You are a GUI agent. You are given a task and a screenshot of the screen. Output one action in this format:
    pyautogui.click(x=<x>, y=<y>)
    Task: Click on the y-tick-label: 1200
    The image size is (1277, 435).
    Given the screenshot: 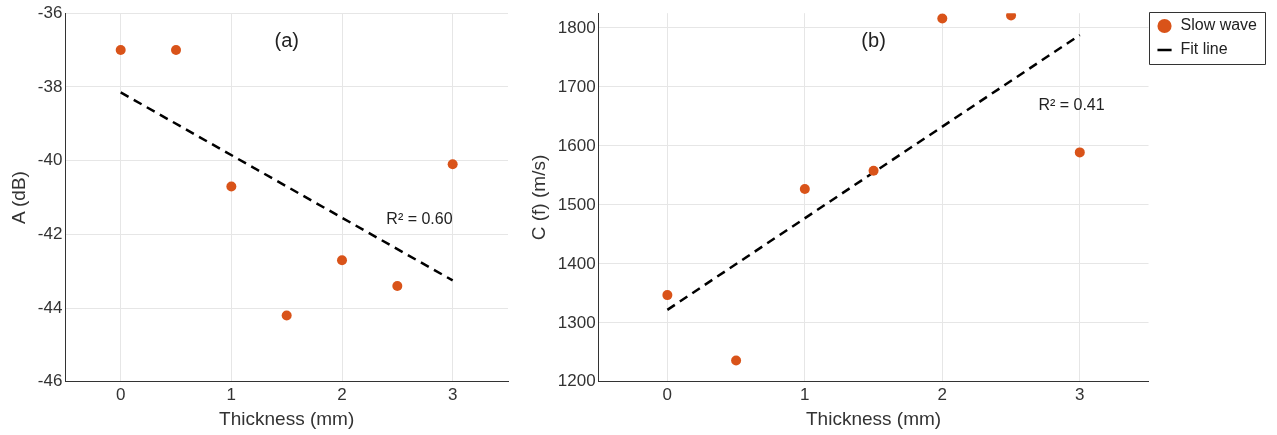 What is the action you would take?
    pyautogui.click(x=576, y=381)
    